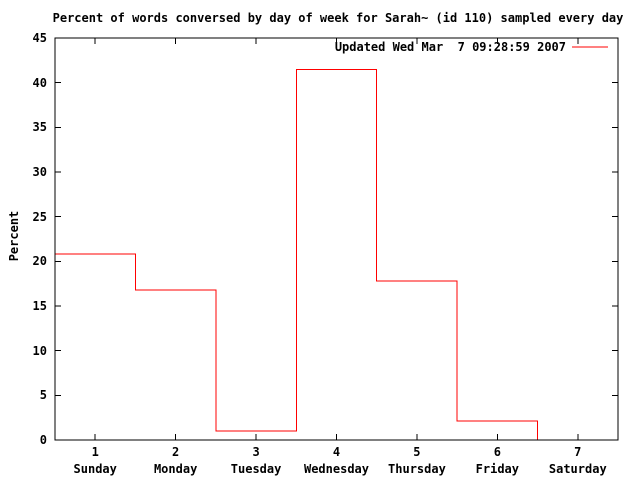  What do you see at coordinates (175, 469) in the screenshot?
I see `x-category-label: Monday` at bounding box center [175, 469].